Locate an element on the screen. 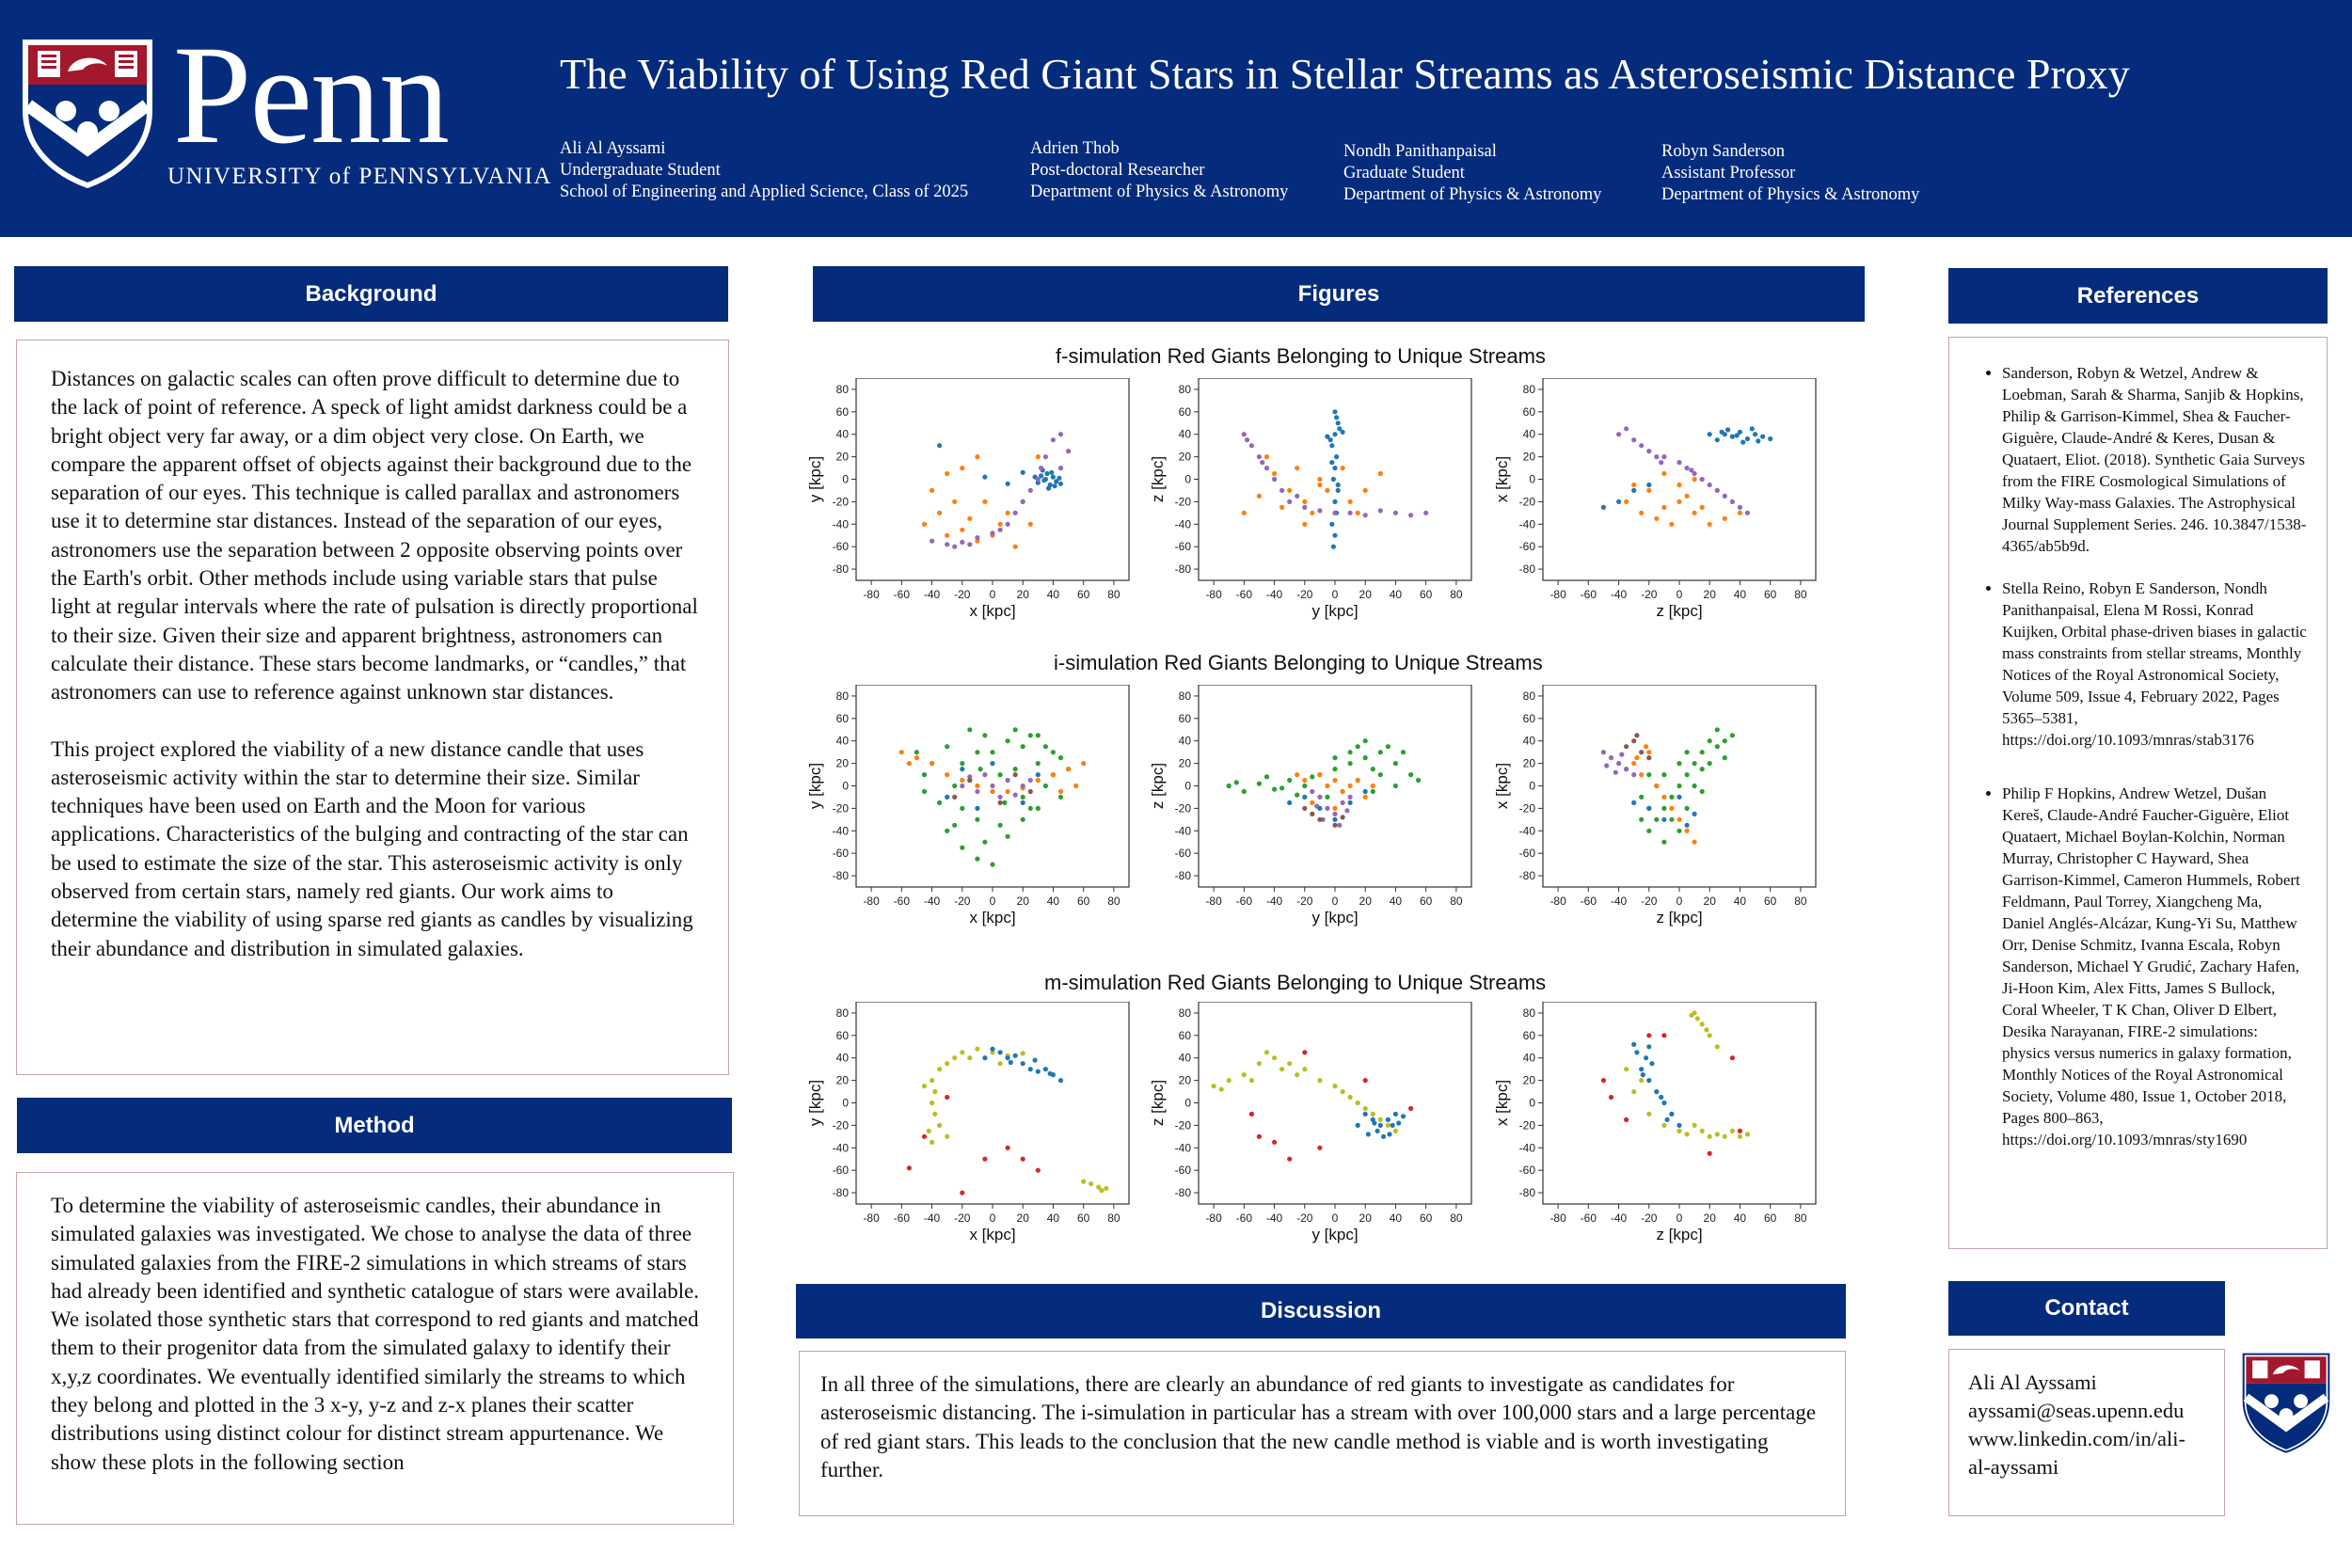  x-axis-label: y [kpc] is located at coordinates (1334, 611).